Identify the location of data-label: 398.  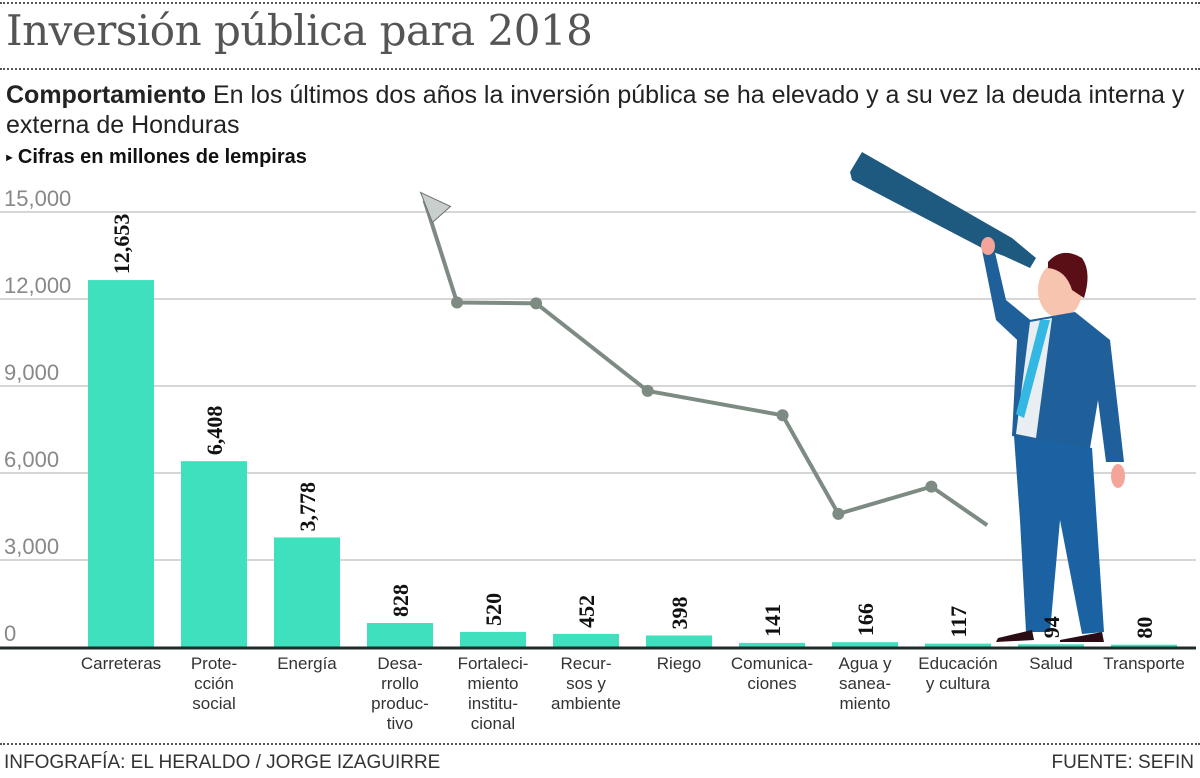
(679, 612).